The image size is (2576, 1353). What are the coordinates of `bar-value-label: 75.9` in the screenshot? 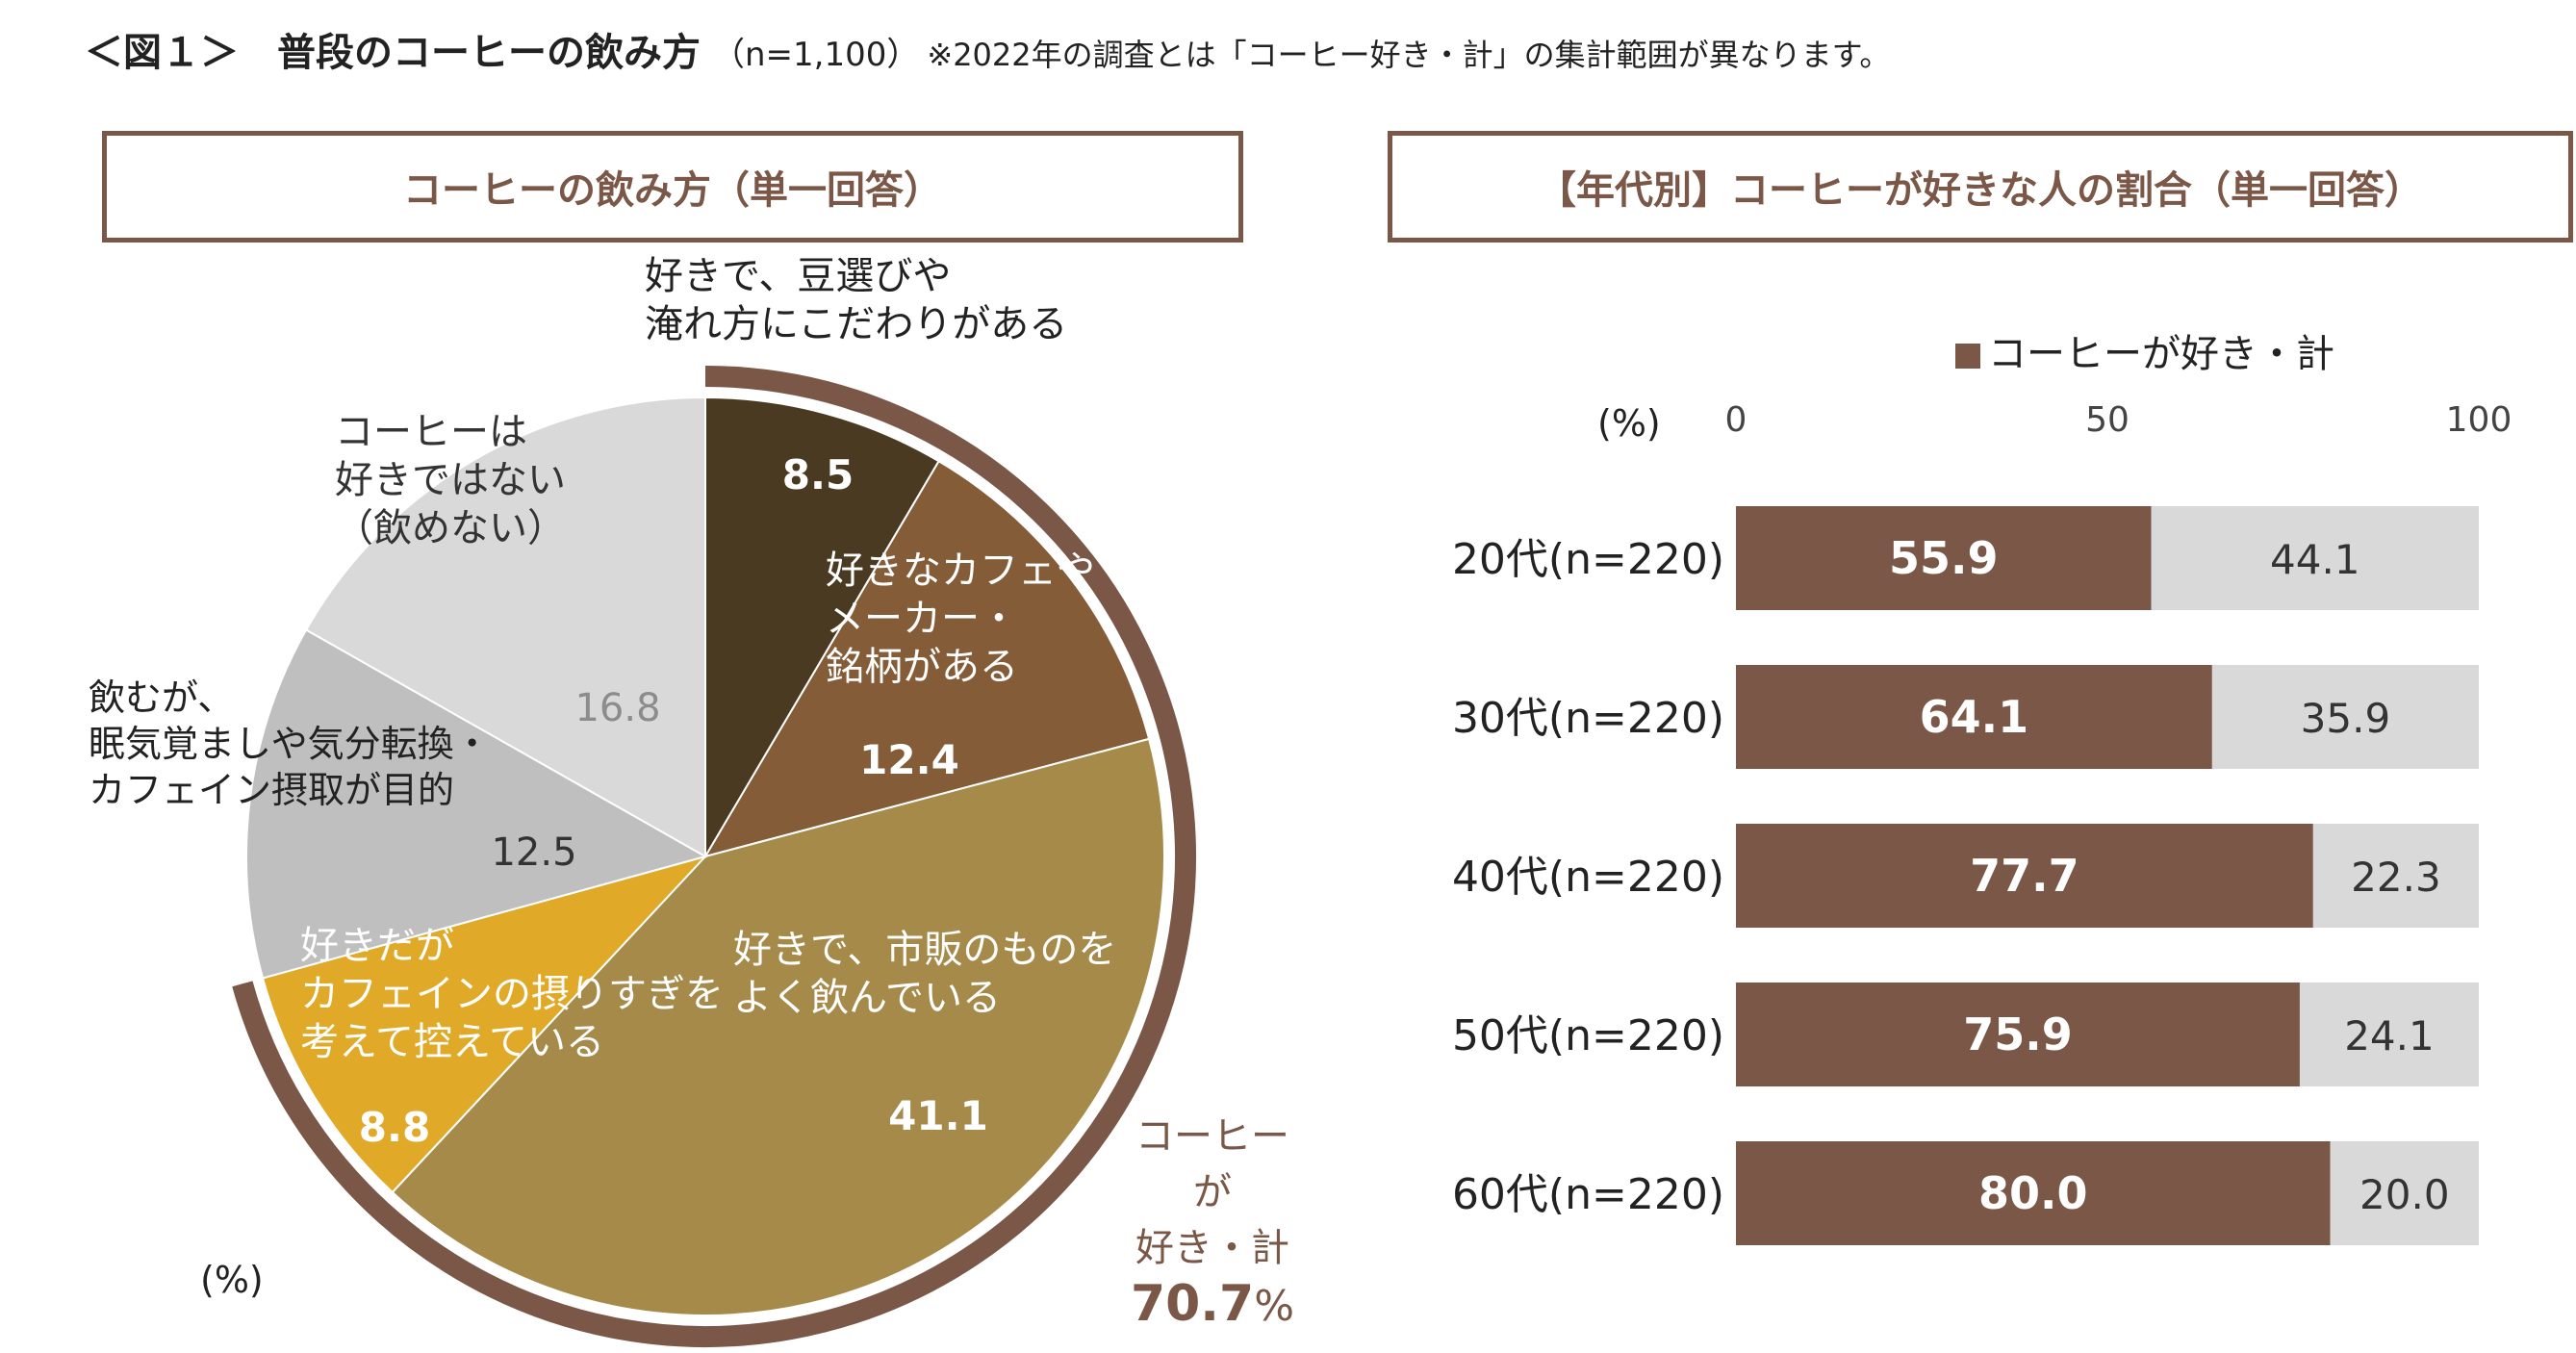 It's located at (2018, 1034).